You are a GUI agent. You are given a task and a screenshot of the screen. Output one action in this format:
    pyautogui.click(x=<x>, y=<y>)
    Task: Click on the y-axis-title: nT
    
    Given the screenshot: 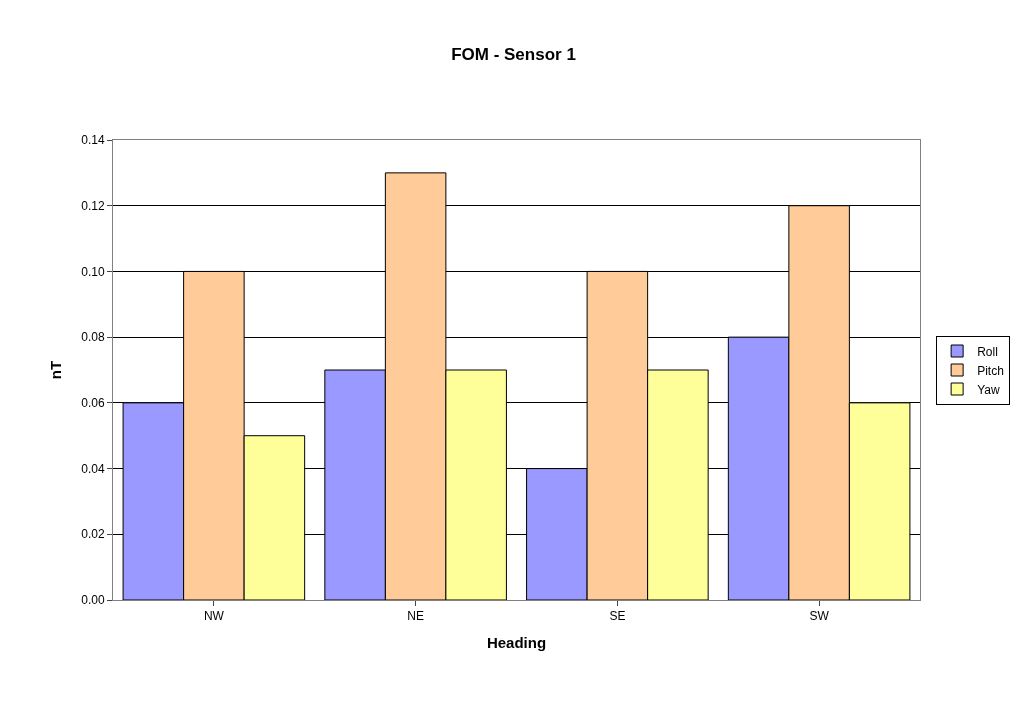 What is the action you would take?
    pyautogui.click(x=56, y=370)
    